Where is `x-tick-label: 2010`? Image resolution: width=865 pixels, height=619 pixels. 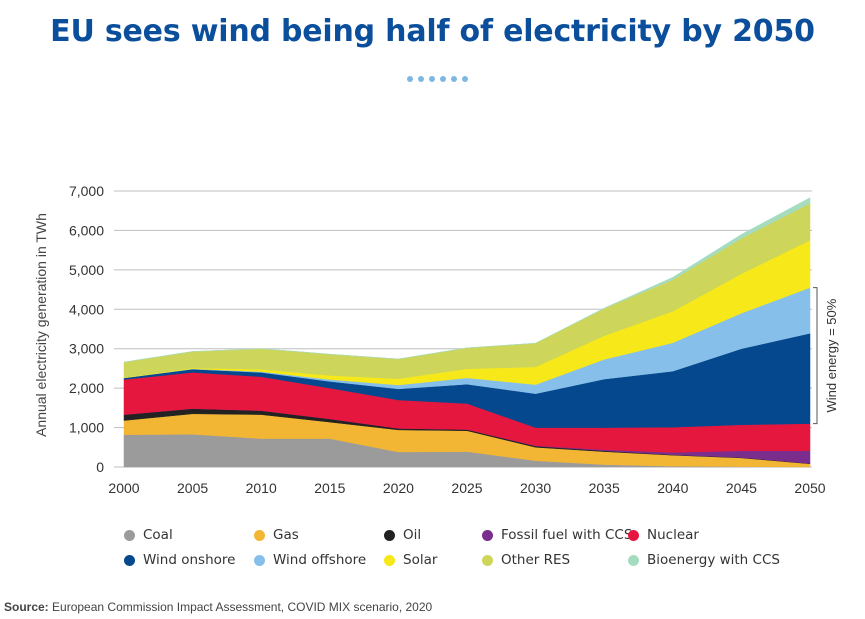
x-tick-label: 2010 is located at coordinates (261, 488).